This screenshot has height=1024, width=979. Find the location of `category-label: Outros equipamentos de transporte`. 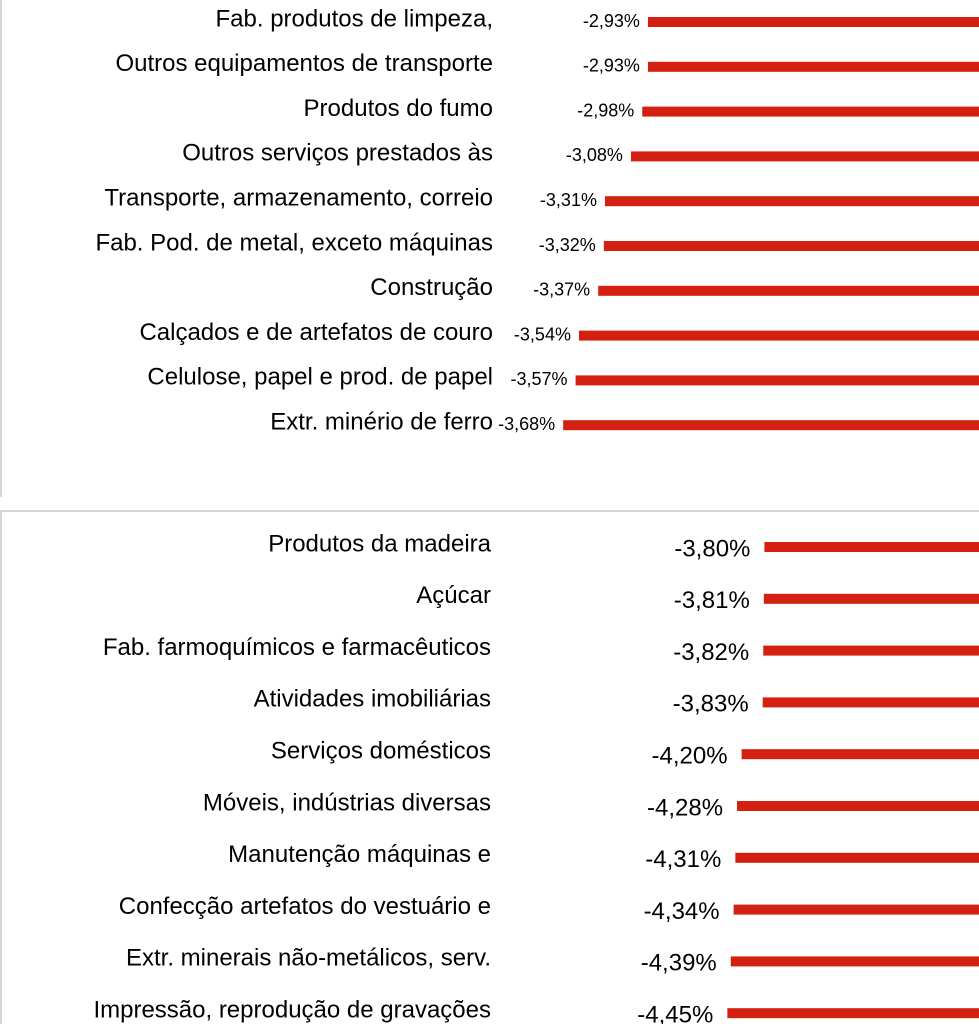

category-label: Outros equipamentos de transporte is located at coordinates (304, 63).